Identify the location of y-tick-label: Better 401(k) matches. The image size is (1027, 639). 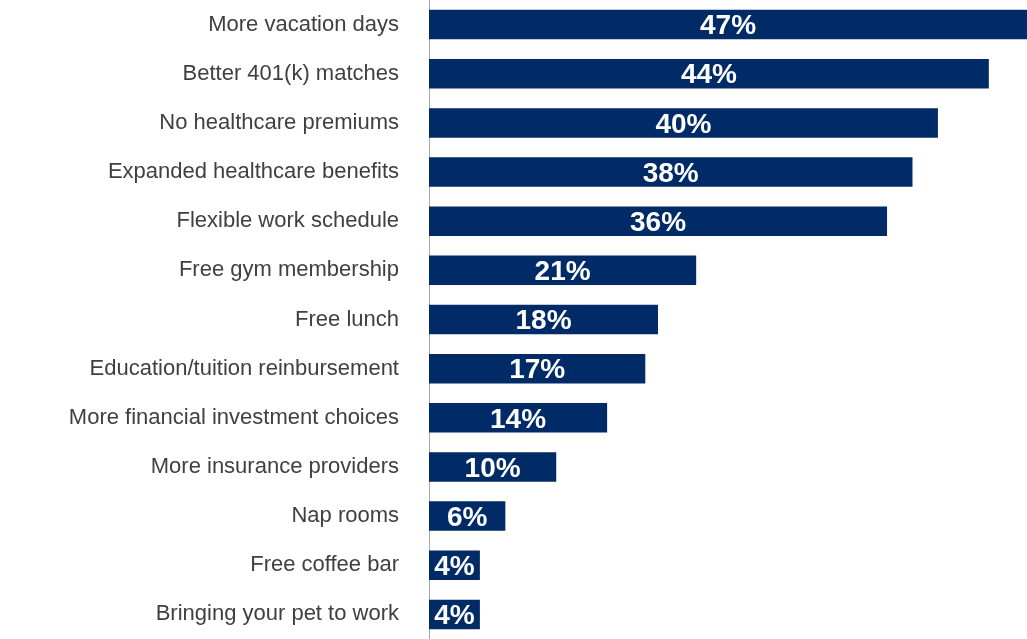
(290, 72).